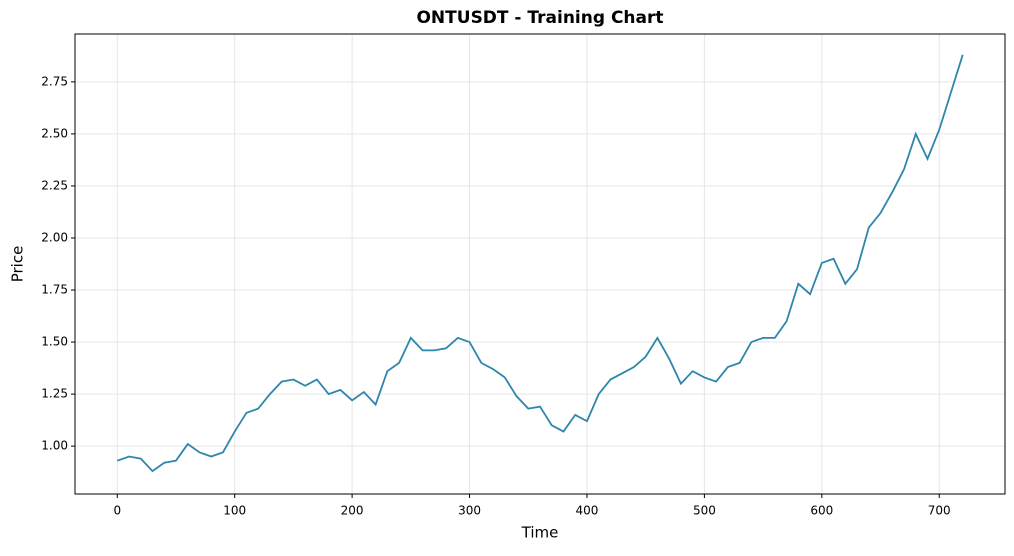 This screenshot has height=556, width=1014. What do you see at coordinates (54, 446) in the screenshot?
I see `y-tick-label: 1.00` at bounding box center [54, 446].